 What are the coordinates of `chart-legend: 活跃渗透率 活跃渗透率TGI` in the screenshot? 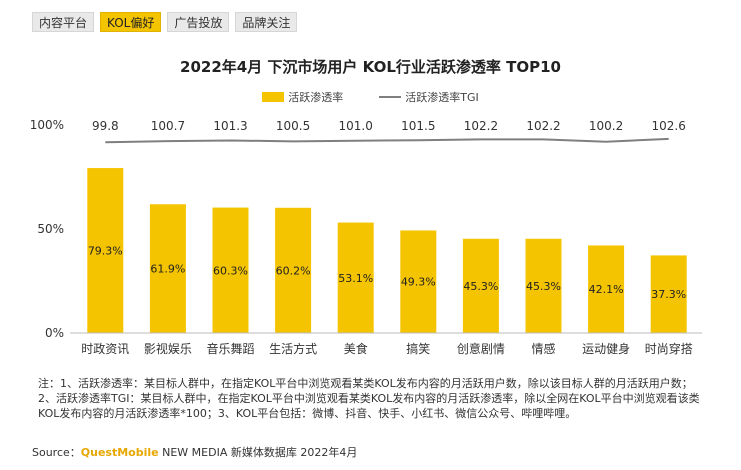 It's located at (370, 97).